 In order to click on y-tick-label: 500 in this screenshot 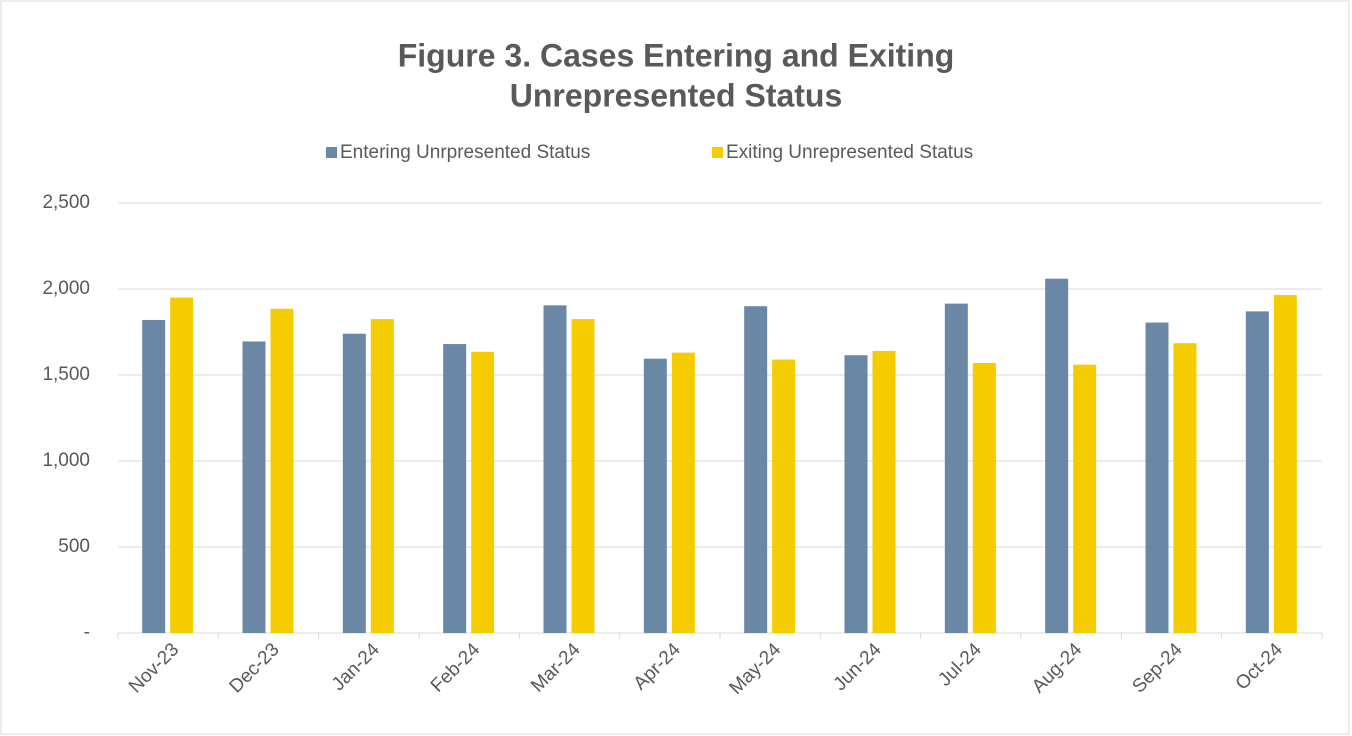, I will do `click(74, 546)`.